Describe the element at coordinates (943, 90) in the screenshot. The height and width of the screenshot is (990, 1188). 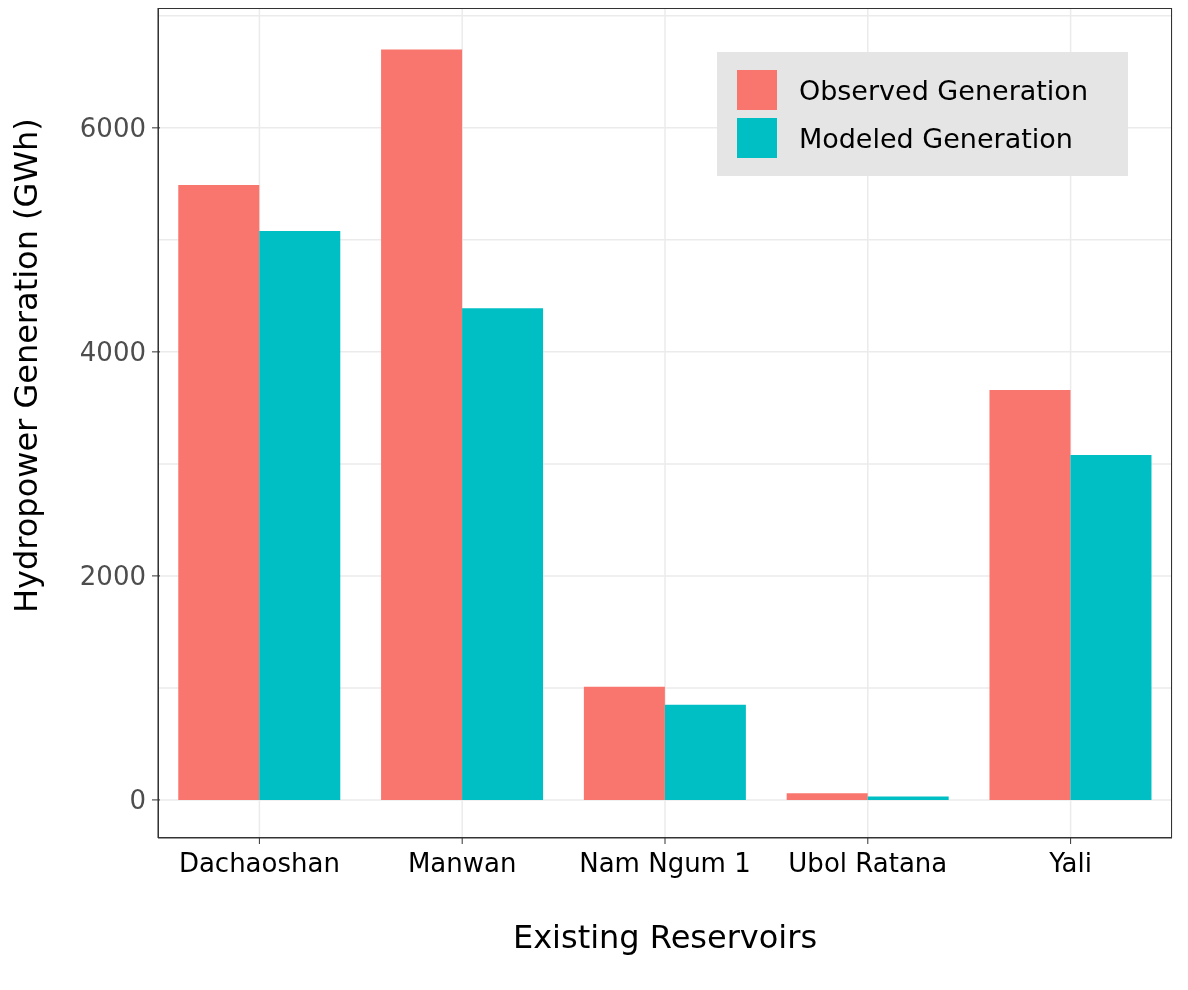
I see `legend-label: Observed Generation` at that location.